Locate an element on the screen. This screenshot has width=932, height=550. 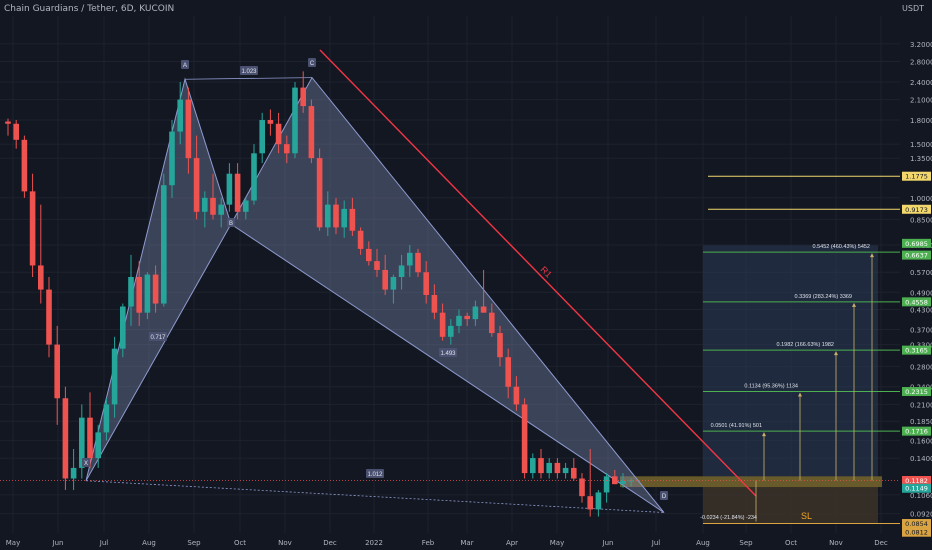
price-tag-label: 0.9173 is located at coordinates (916, 210).